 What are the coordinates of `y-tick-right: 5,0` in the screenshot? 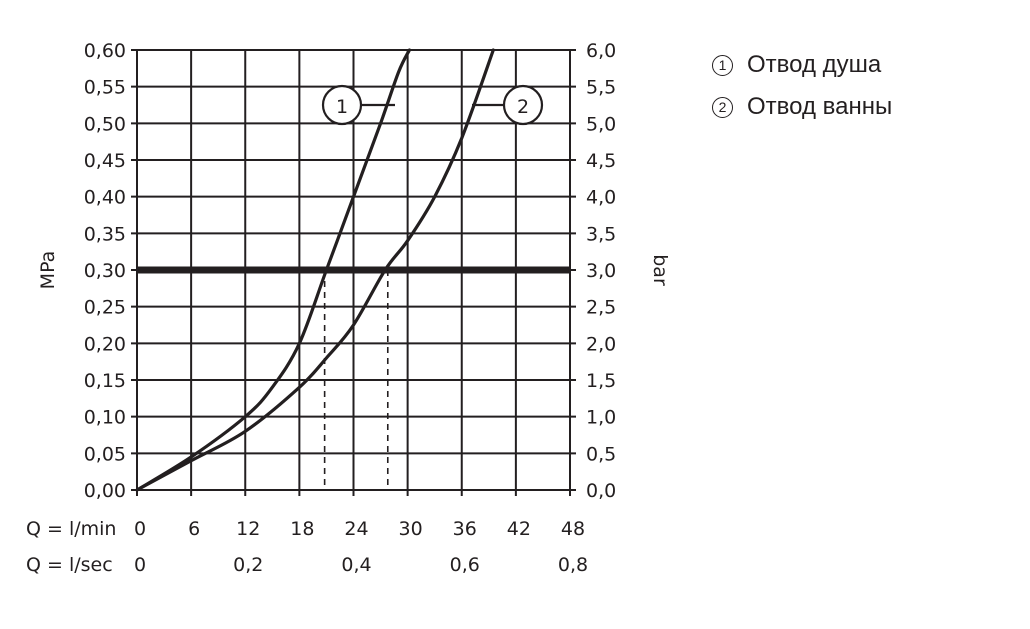 It's located at (601, 124).